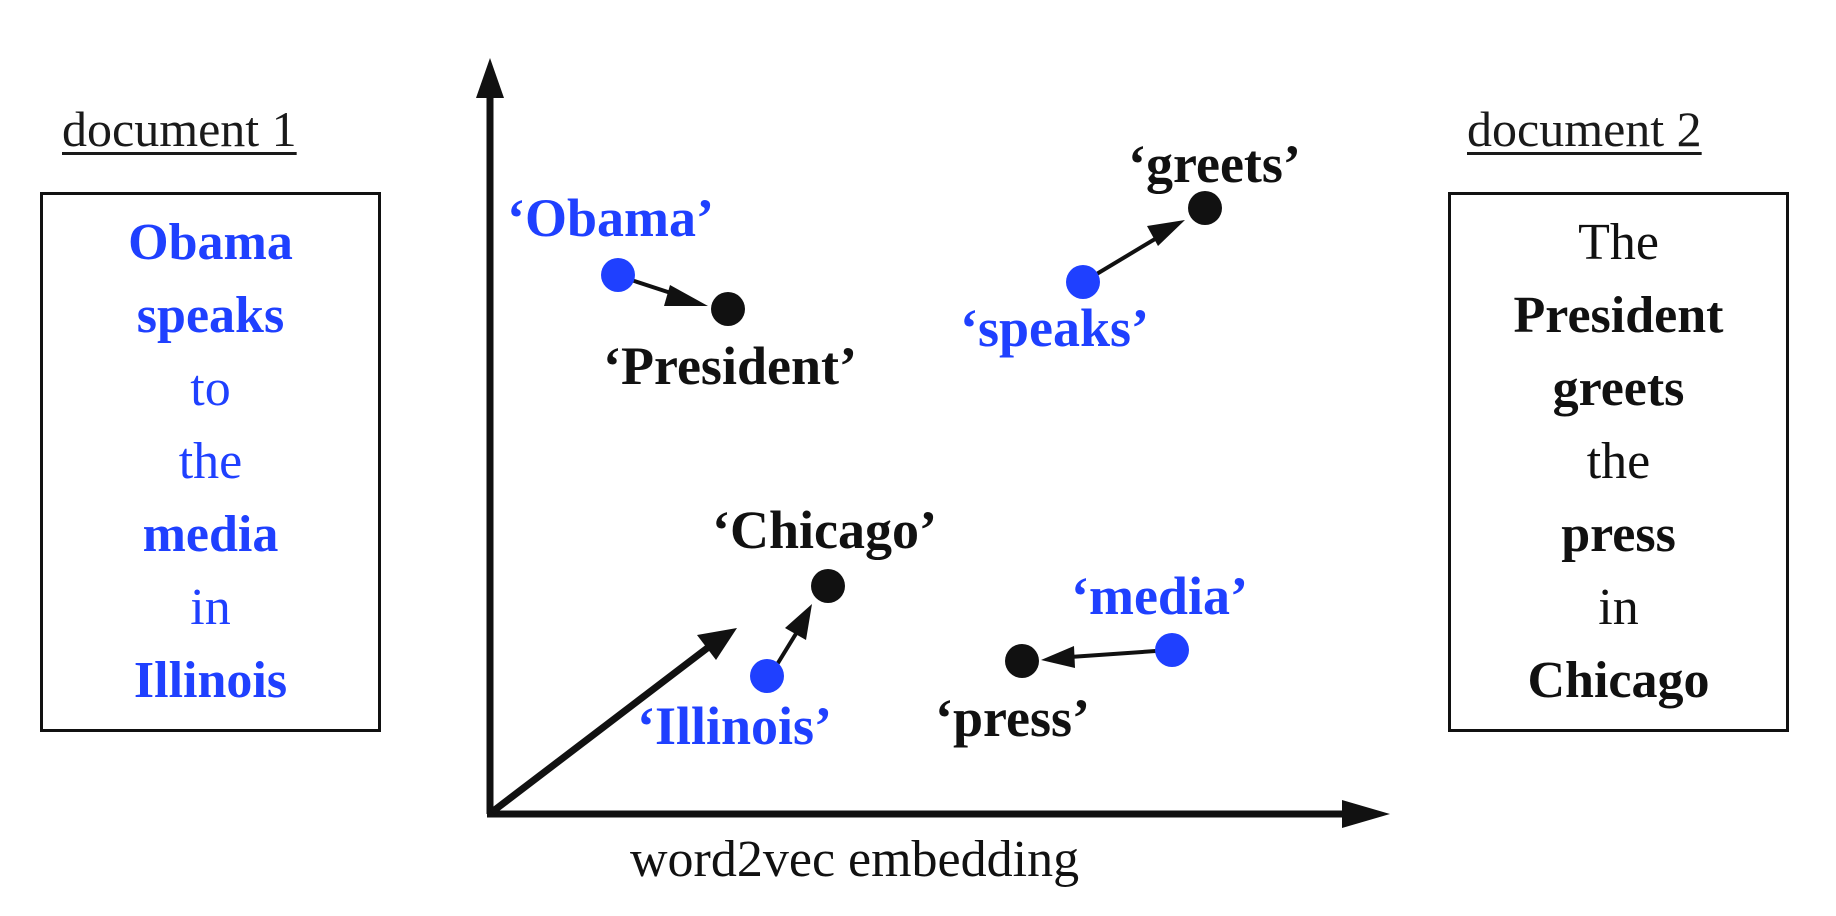 This screenshot has width=1836, height=916. Describe the element at coordinates (1083, 282) in the screenshot. I see `point-speaks` at that location.